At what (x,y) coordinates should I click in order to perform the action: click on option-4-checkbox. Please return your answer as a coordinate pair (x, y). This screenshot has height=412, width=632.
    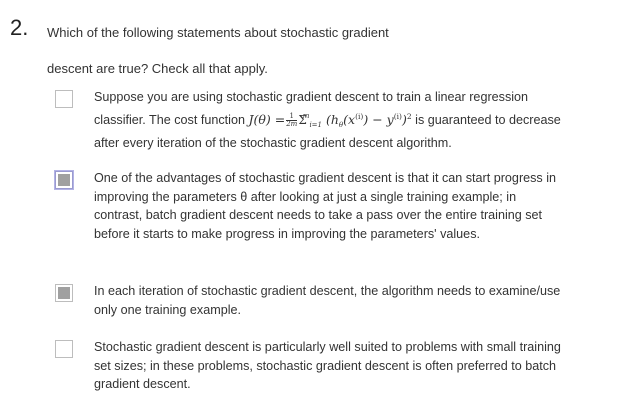
    Looking at the image, I should click on (64, 349).